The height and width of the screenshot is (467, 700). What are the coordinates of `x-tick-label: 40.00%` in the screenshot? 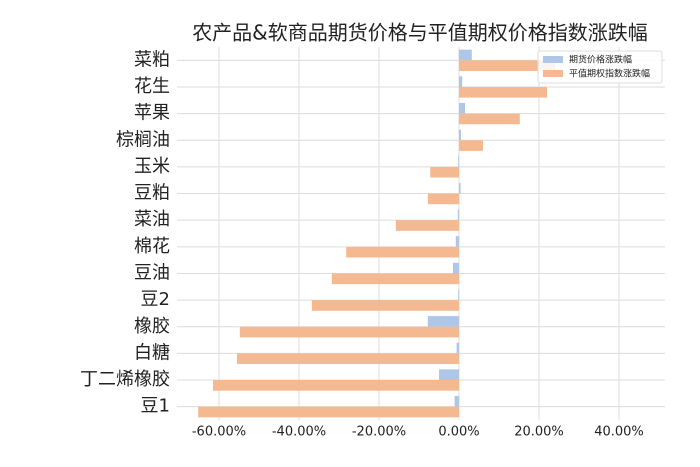 It's located at (619, 432).